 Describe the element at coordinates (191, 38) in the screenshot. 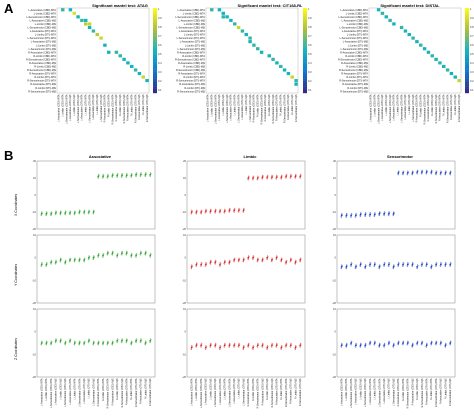

I see `matrix-row-label: L-Sensorimotor (DTI)-WTA` at that location.